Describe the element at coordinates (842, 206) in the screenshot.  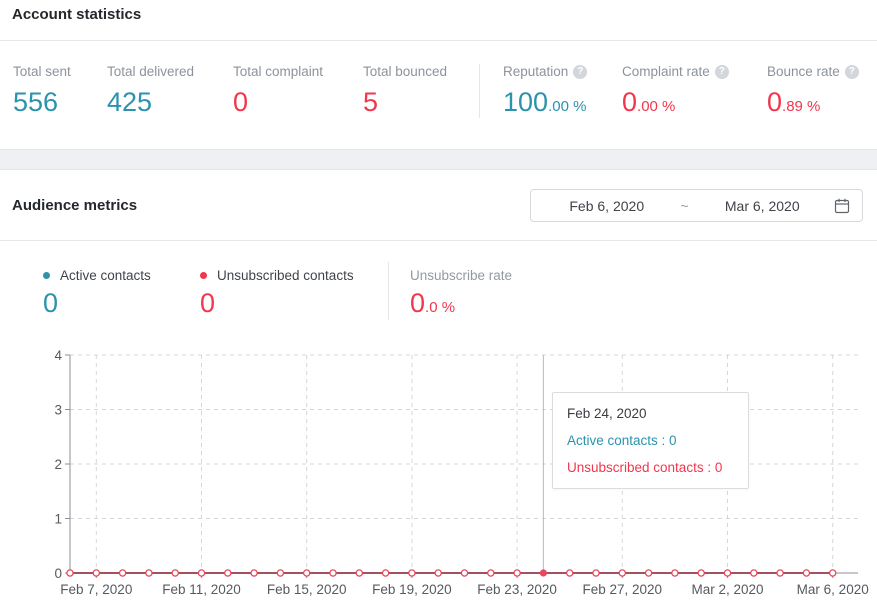
I see `calendar-icon` at that location.